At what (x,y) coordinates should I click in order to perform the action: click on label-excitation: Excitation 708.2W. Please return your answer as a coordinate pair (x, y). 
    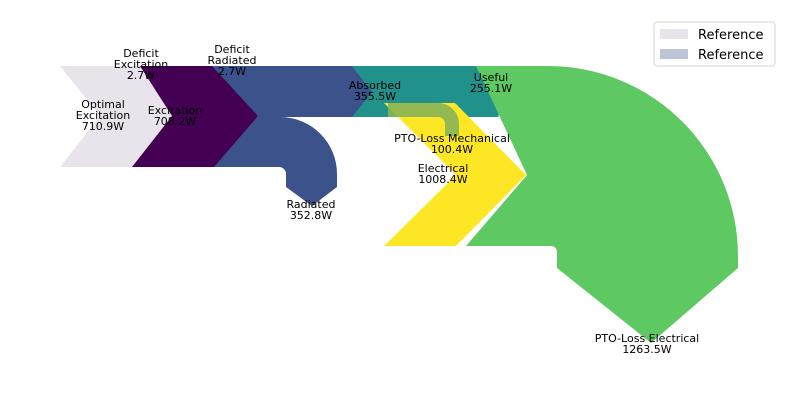
    Looking at the image, I should click on (175, 116).